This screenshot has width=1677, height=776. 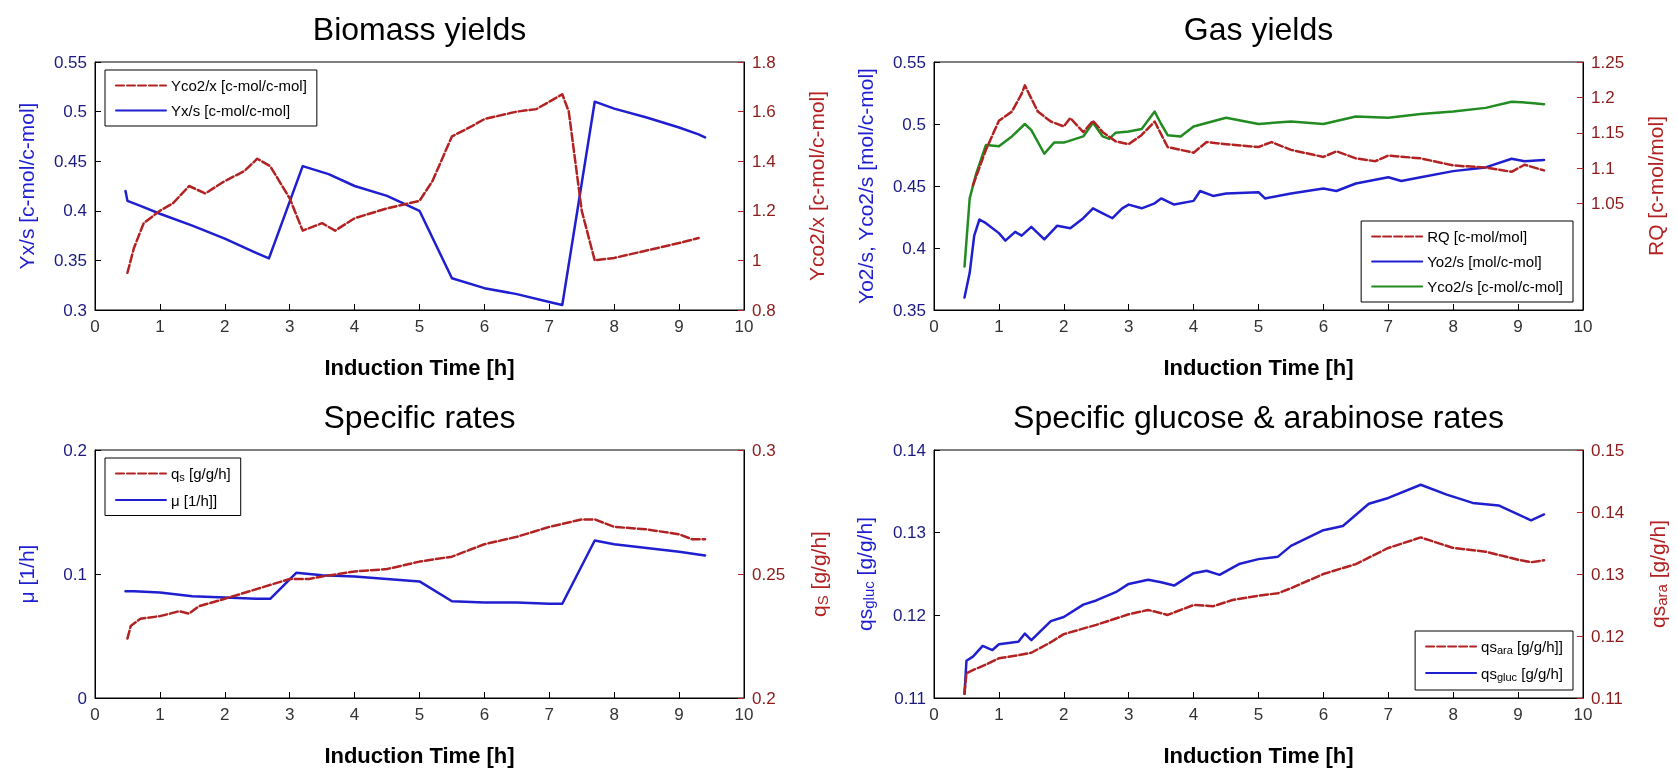 What do you see at coordinates (419, 417) in the screenshot?
I see `chart-title: Specific rates` at bounding box center [419, 417].